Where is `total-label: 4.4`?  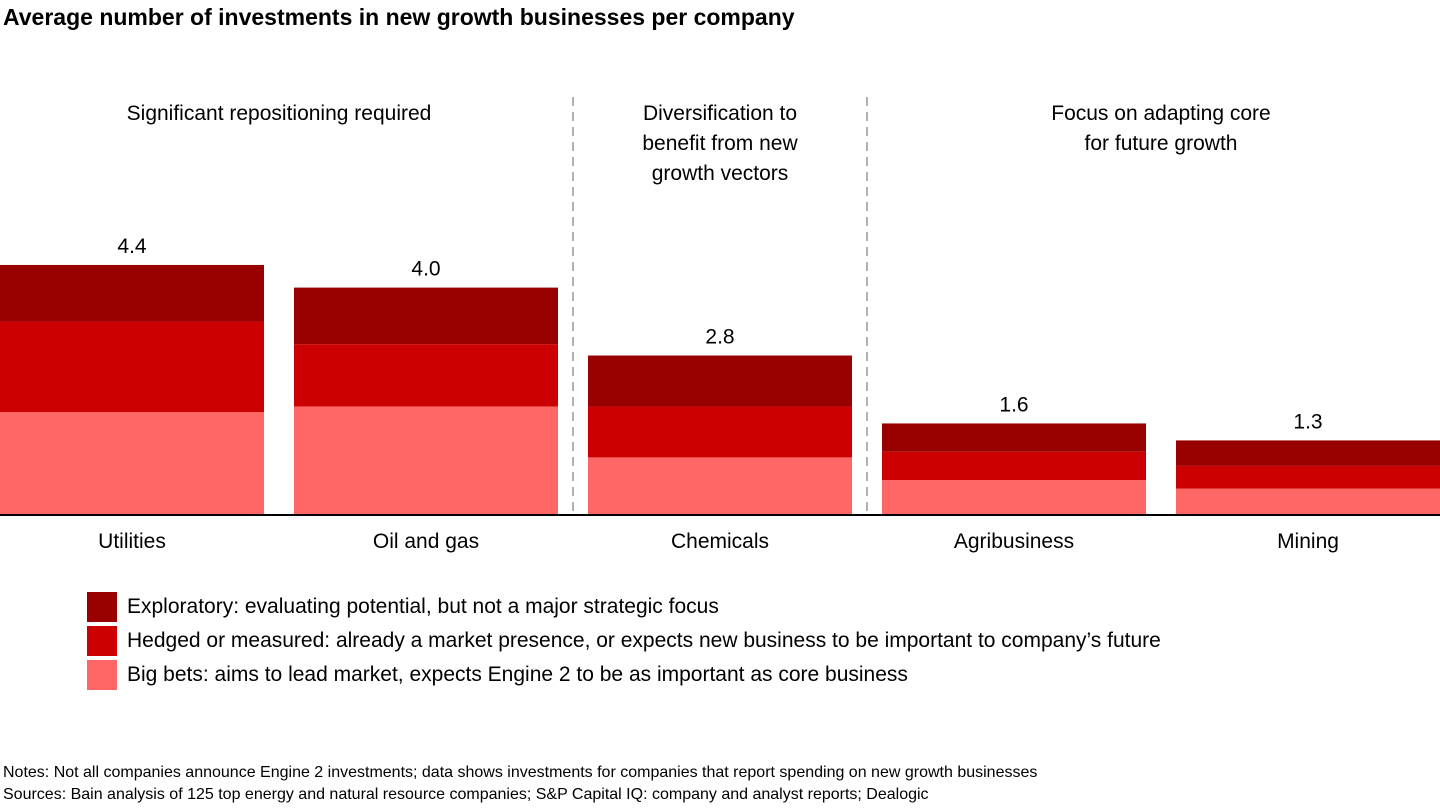
total-label: 4.4 is located at coordinates (132, 246).